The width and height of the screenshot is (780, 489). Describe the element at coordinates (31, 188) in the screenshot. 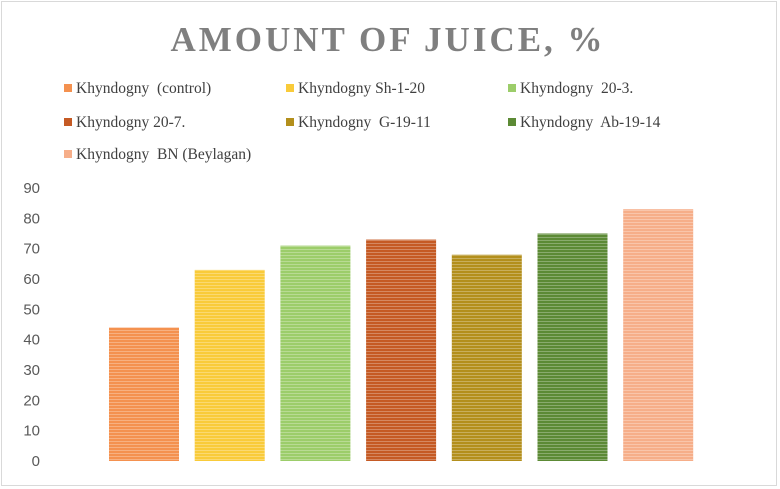

I see `y-tick-label: 90` at that location.